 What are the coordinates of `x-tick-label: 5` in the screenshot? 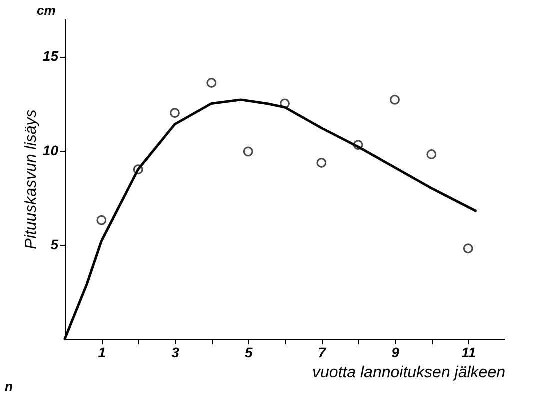 It's located at (248, 352).